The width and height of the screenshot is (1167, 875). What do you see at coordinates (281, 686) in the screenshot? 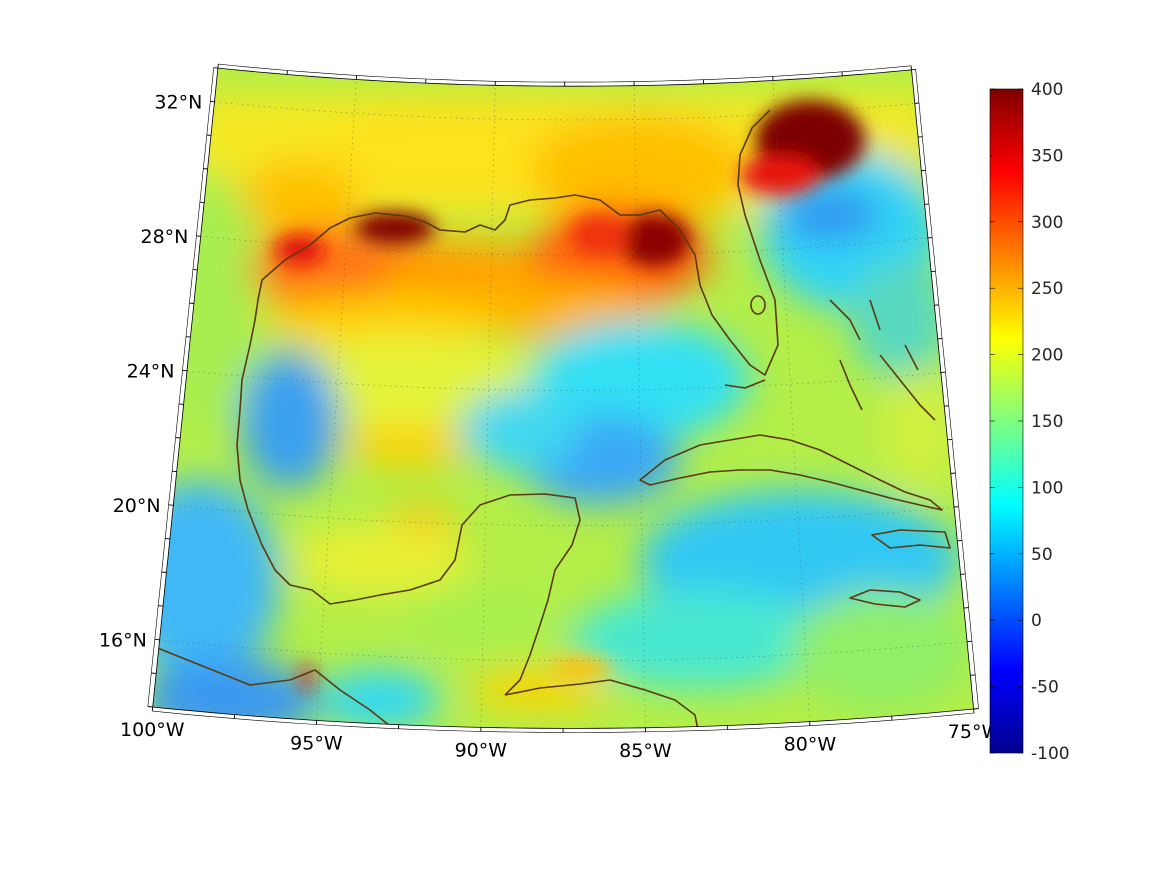
I see `pacific-coast` at bounding box center [281, 686].